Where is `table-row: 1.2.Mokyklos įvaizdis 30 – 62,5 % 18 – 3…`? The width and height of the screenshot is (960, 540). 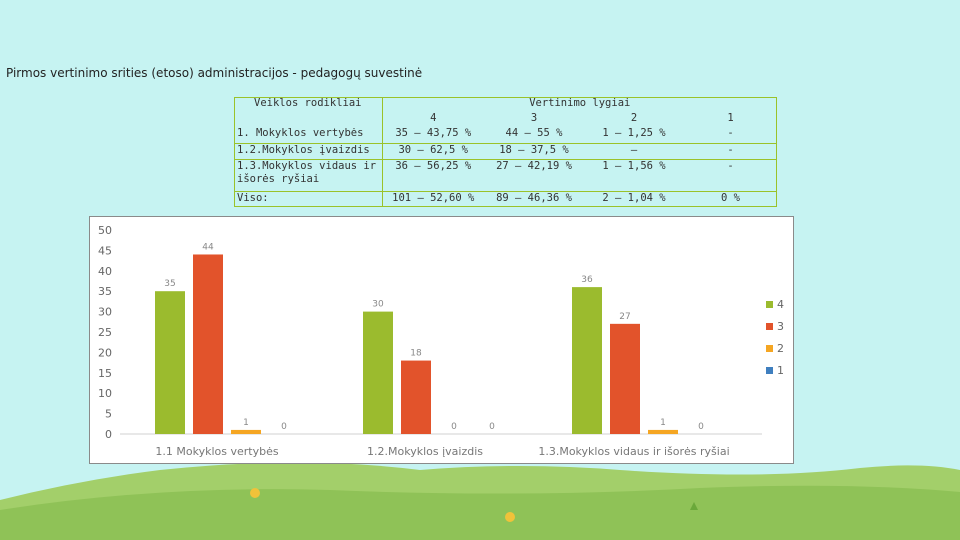
table-row: 1.2.Mokyklos įvaizdis 30 – 62,5 % 18 – 3… is located at coordinates (506, 151).